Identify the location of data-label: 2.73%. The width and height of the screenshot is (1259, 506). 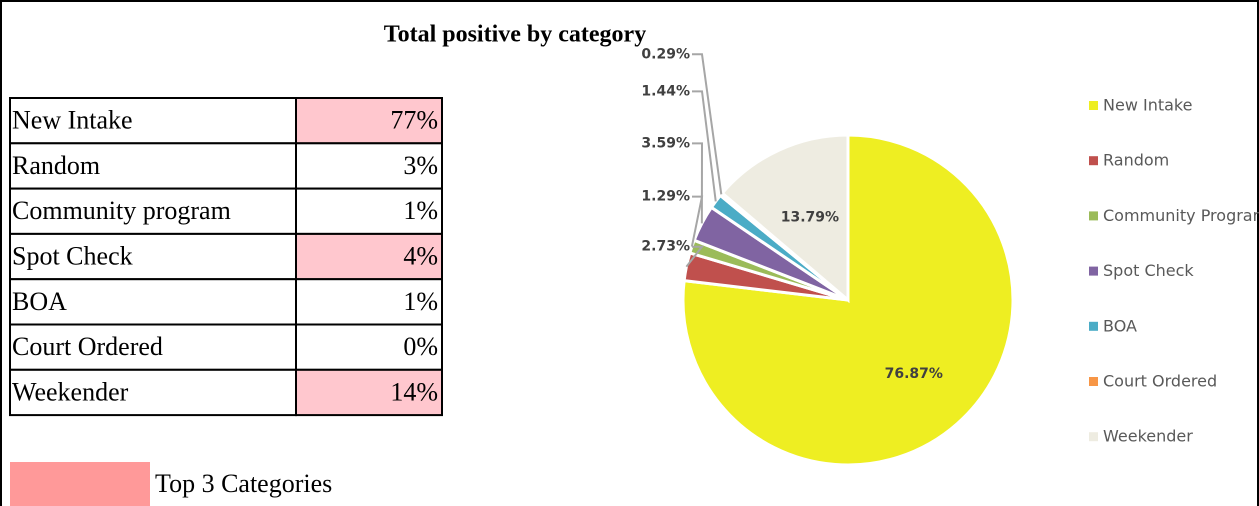
(665, 247).